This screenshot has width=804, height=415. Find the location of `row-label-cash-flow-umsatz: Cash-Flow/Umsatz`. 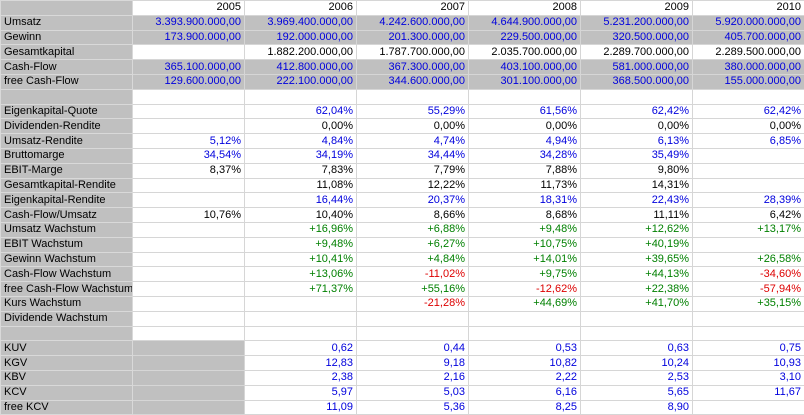

row-label-cash-flow-umsatz: Cash-Flow/Umsatz is located at coordinates (66, 215).